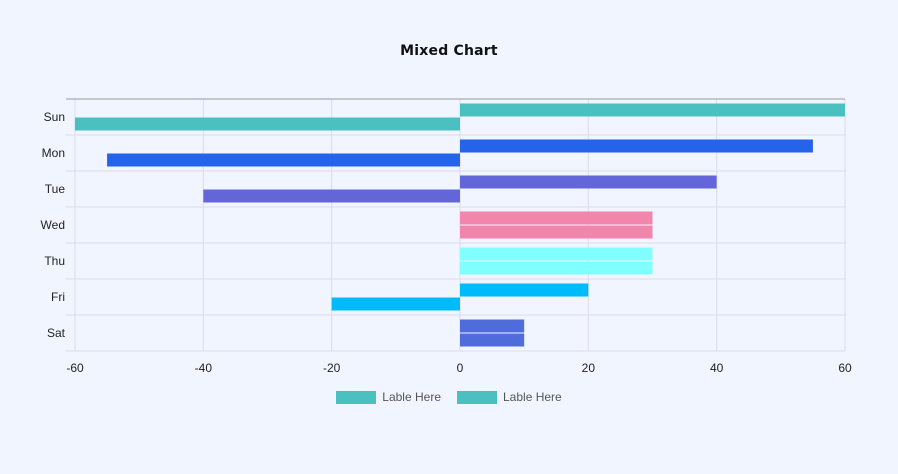  What do you see at coordinates (460, 368) in the screenshot?
I see `x-tick-label-3: 0` at bounding box center [460, 368].